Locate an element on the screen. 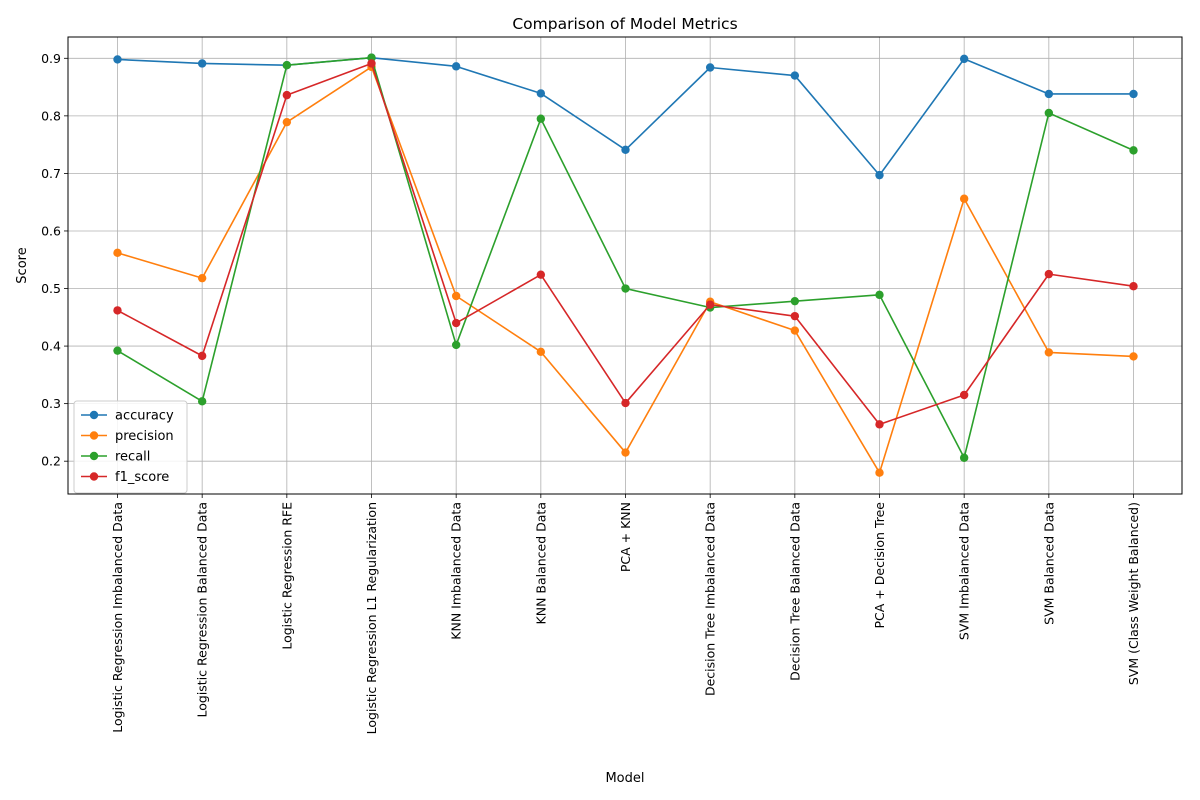 Image resolution: width=1200 pixels, height=800 pixels. y-axis-label: Score is located at coordinates (22, 265).